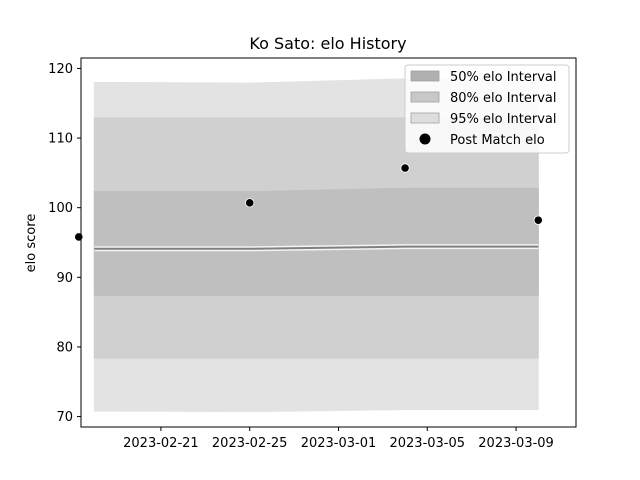 This screenshot has height=480, width=640. Describe the element at coordinates (503, 77) in the screenshot. I see `legend-label: 50% elo Interval` at that location.